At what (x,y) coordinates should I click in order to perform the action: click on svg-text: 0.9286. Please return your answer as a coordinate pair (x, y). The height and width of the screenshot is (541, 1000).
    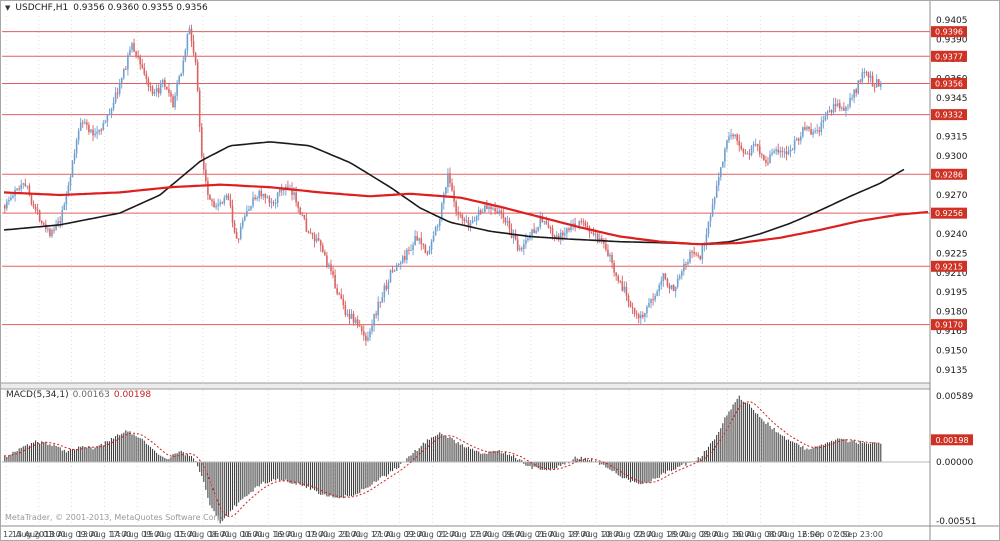
    Looking at the image, I should click on (949, 174).